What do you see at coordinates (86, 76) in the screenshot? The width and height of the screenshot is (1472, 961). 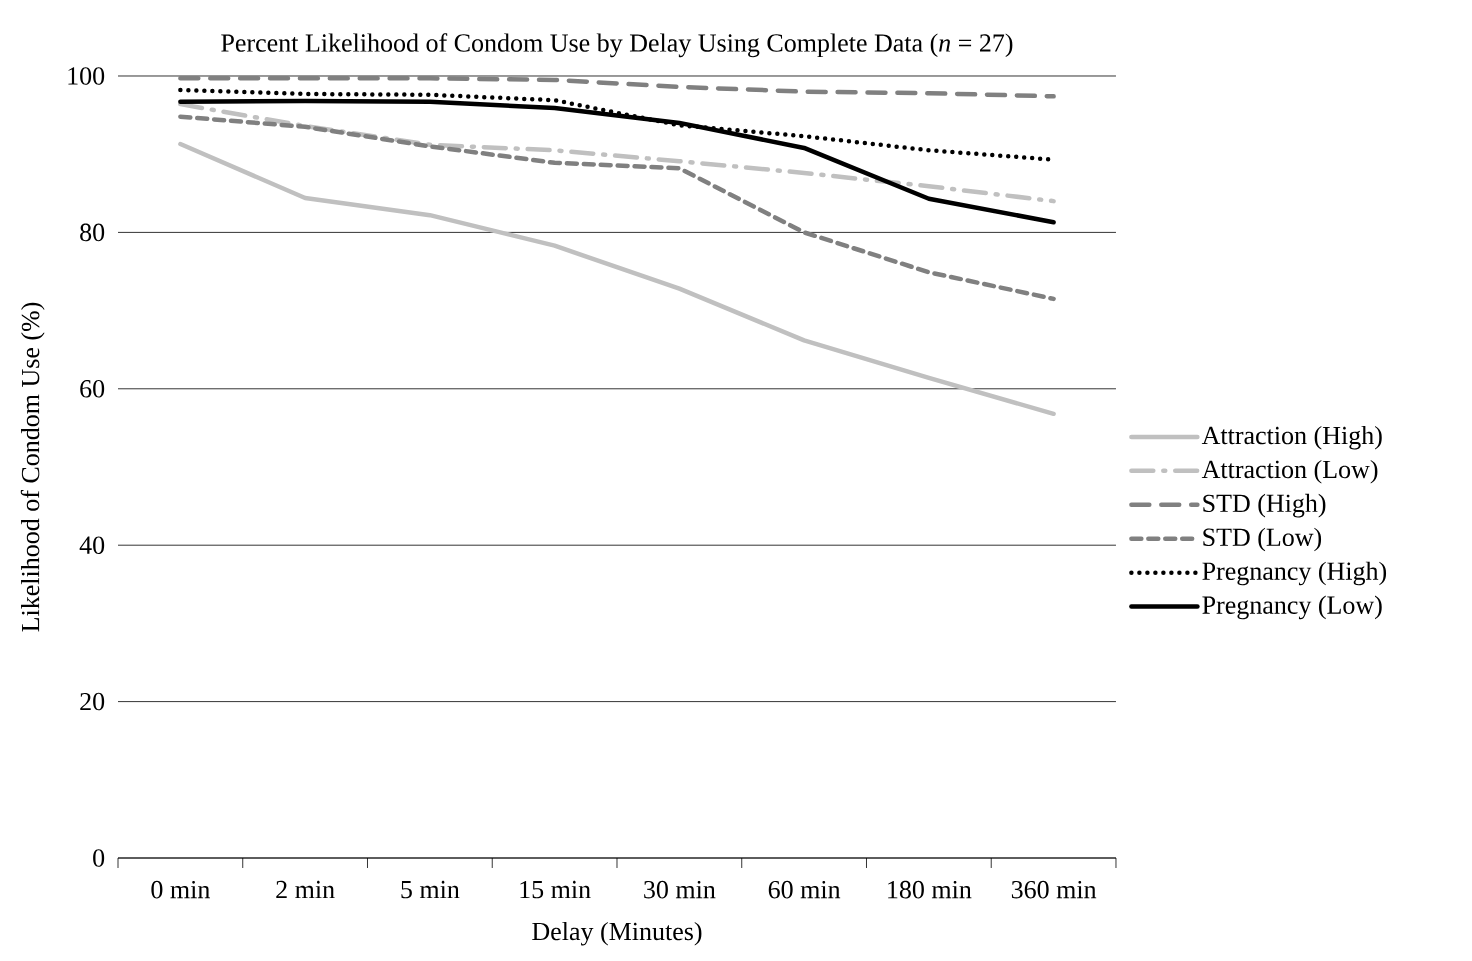 I see `y-tick-label: 100` at bounding box center [86, 76].